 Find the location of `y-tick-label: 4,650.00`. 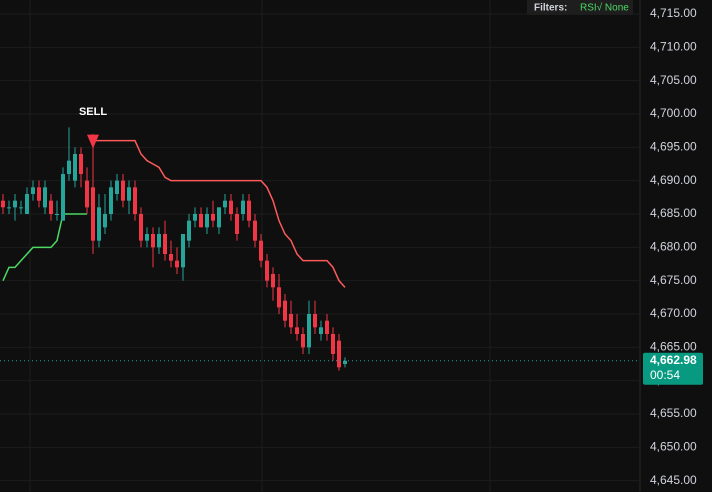

y-tick-label: 4,650.00 is located at coordinates (673, 447).